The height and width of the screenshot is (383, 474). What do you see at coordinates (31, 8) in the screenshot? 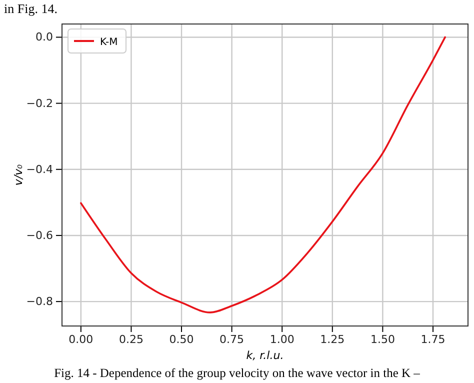
I see `text: in Fig. 14.` at bounding box center [31, 8].